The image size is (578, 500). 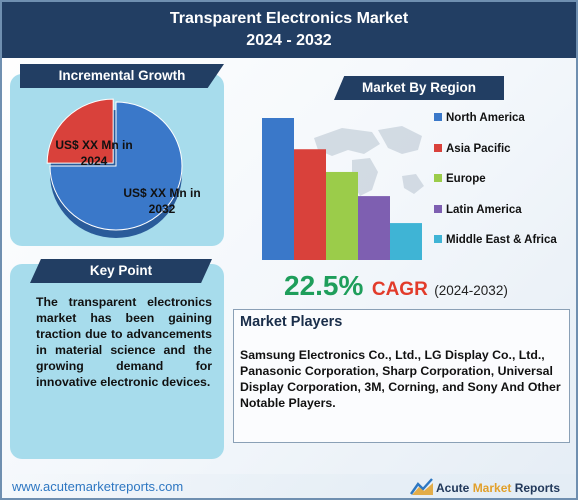 What do you see at coordinates (471, 290) in the screenshot?
I see `cagr-period: (2024-2032)` at bounding box center [471, 290].